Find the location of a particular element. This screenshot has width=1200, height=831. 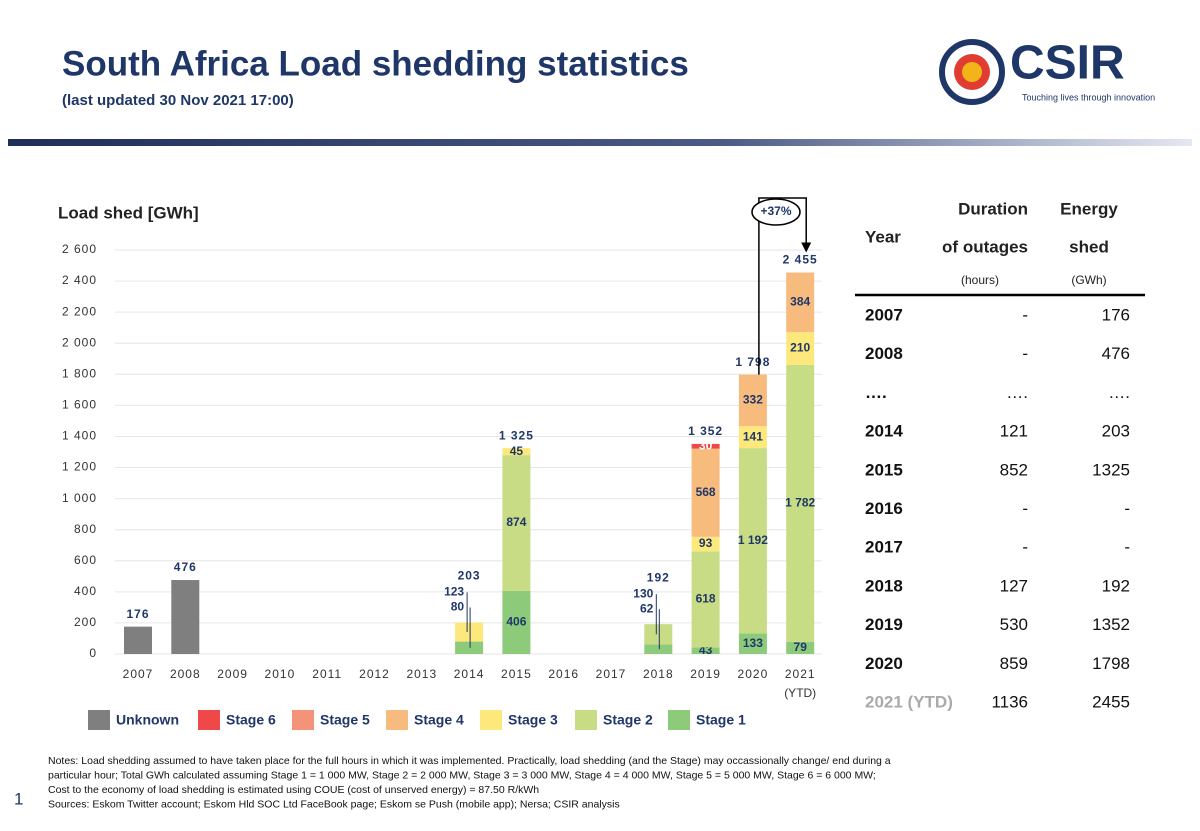

annotation-arrow is located at coordinates (782, 286).